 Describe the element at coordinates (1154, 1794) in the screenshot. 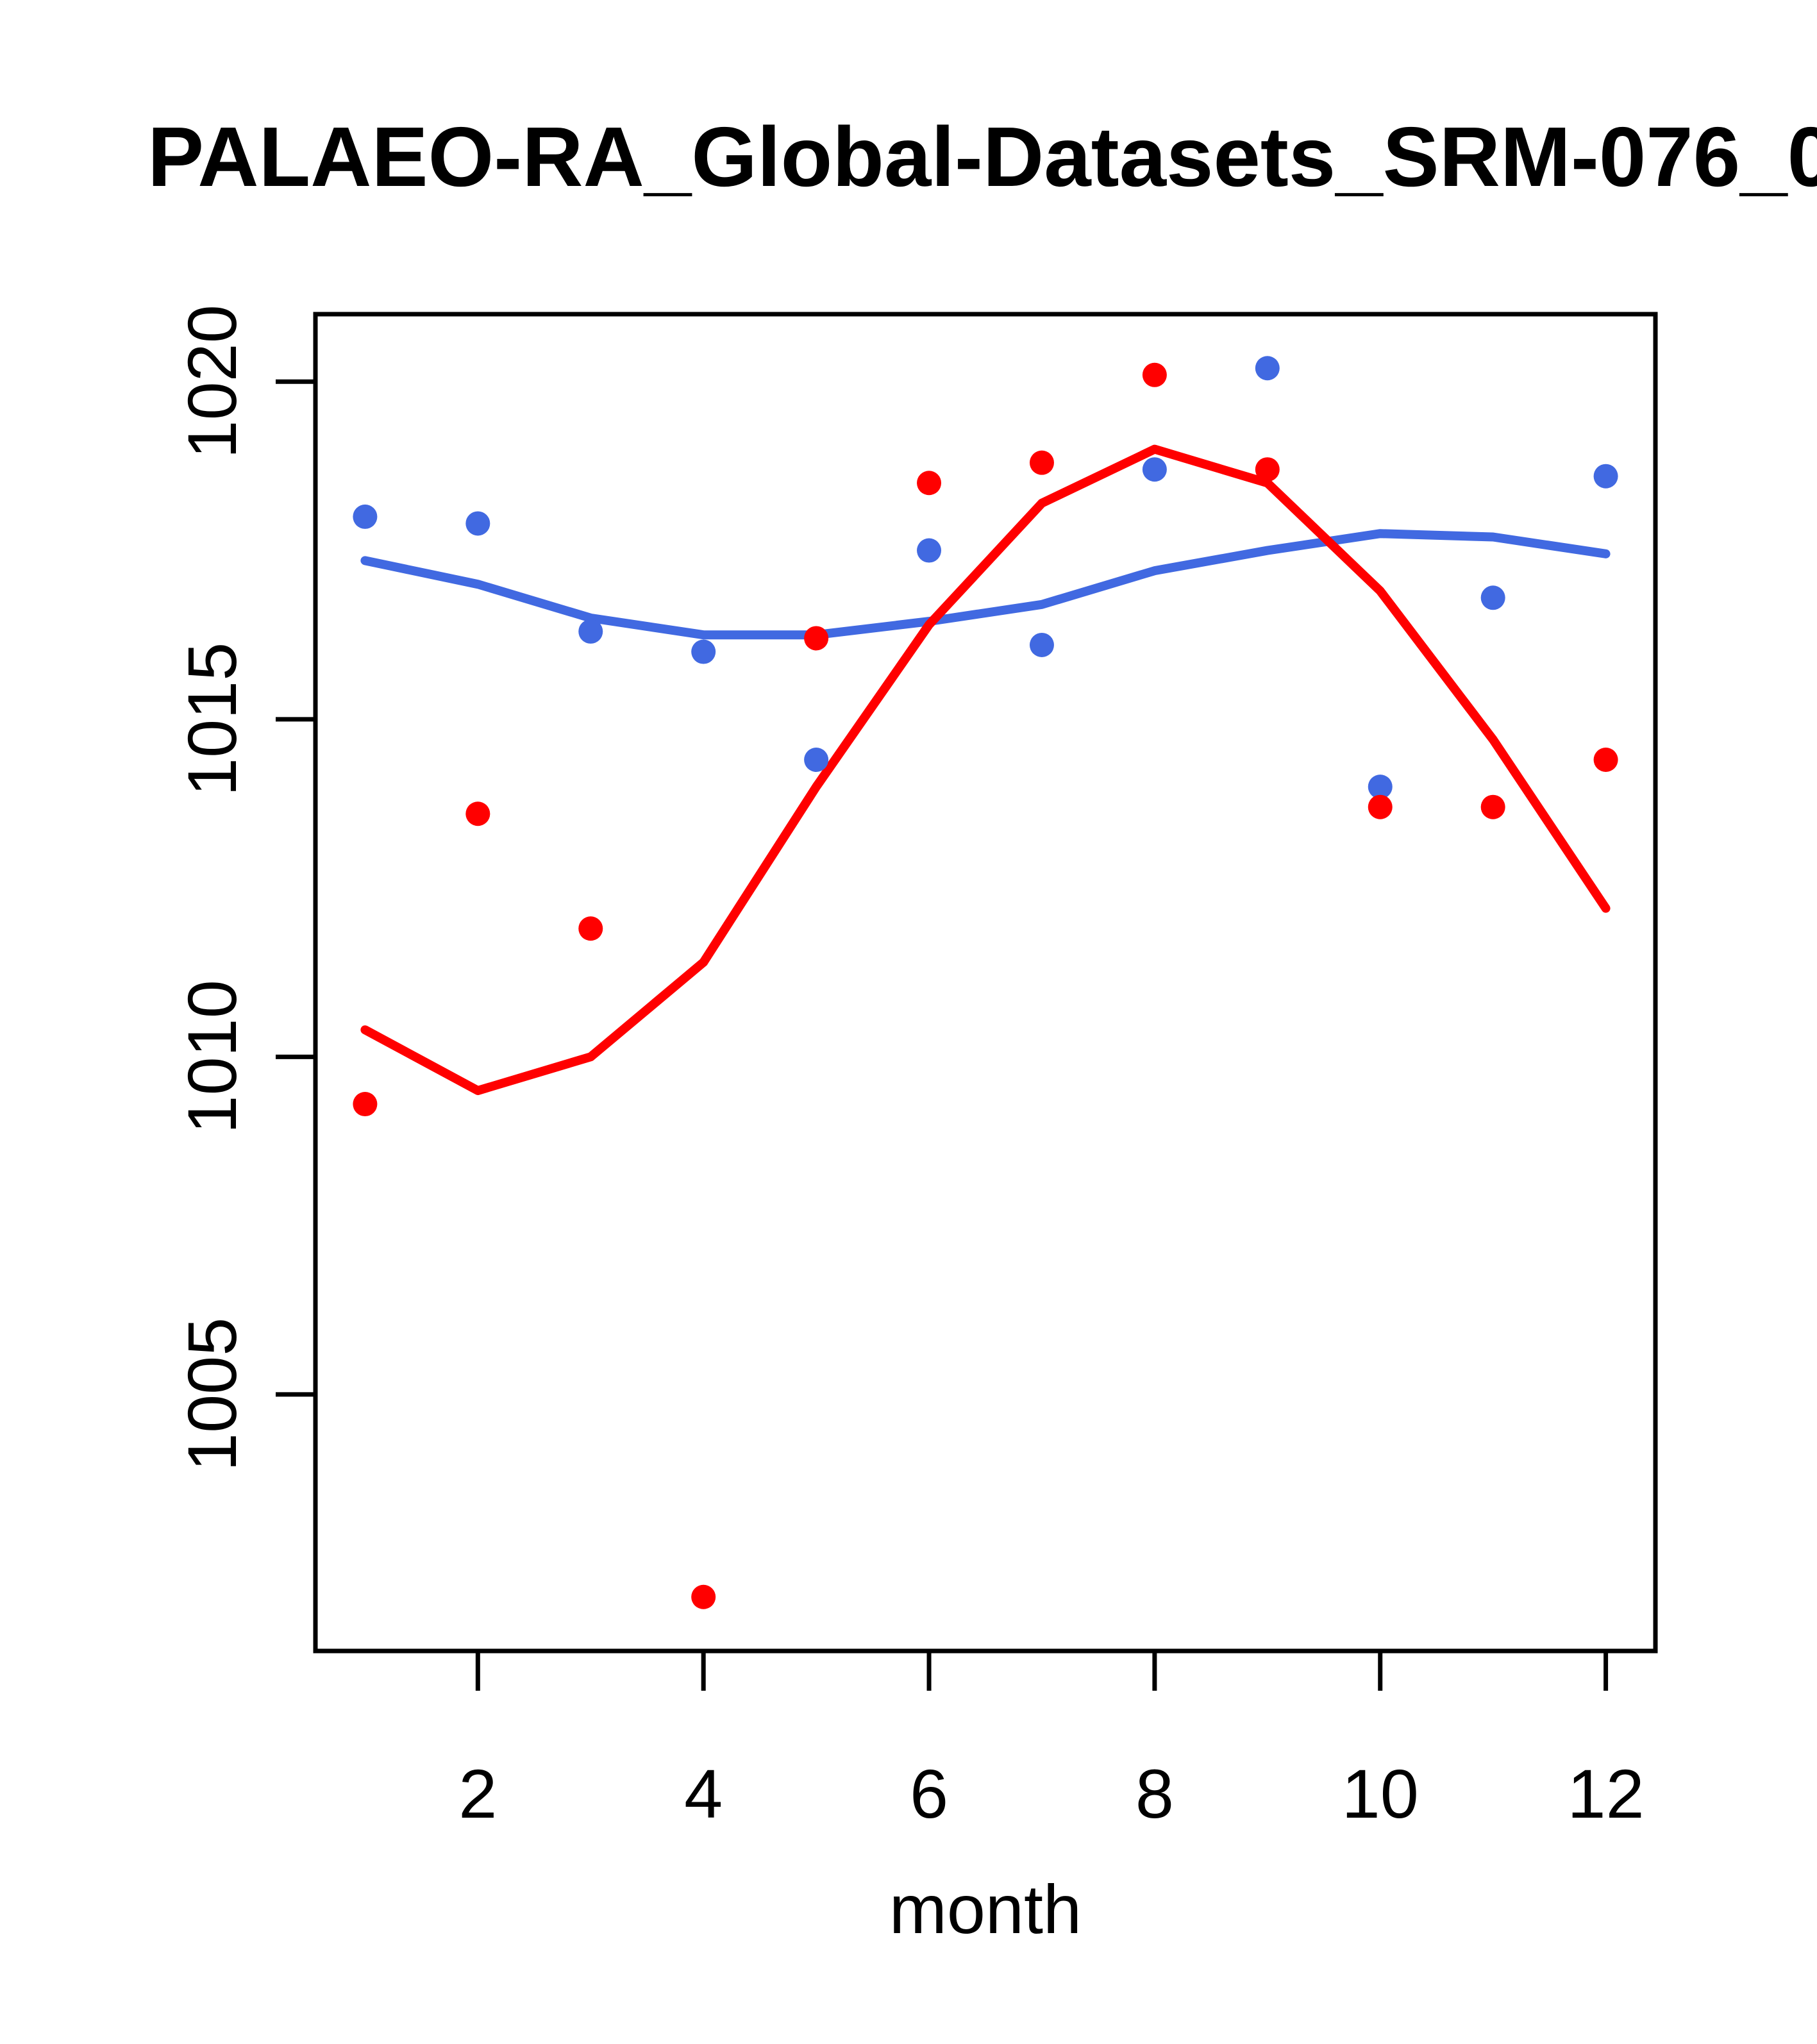

I see `x-tick-label: 8` at that location.